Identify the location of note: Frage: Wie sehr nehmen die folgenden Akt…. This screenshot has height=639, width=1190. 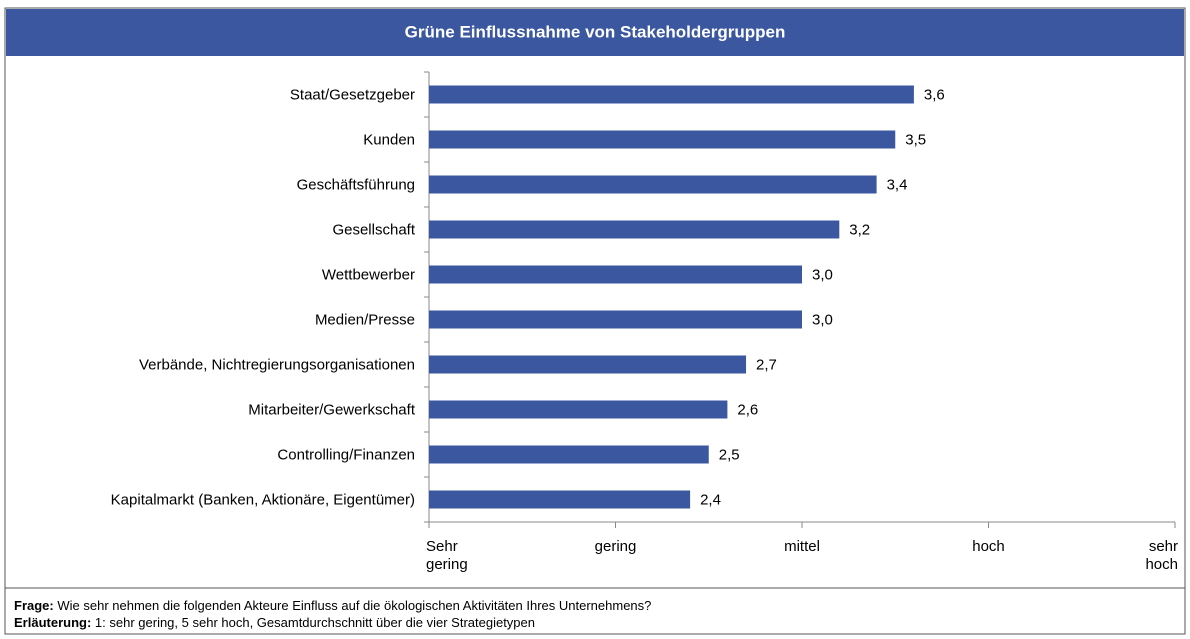
(332, 605).